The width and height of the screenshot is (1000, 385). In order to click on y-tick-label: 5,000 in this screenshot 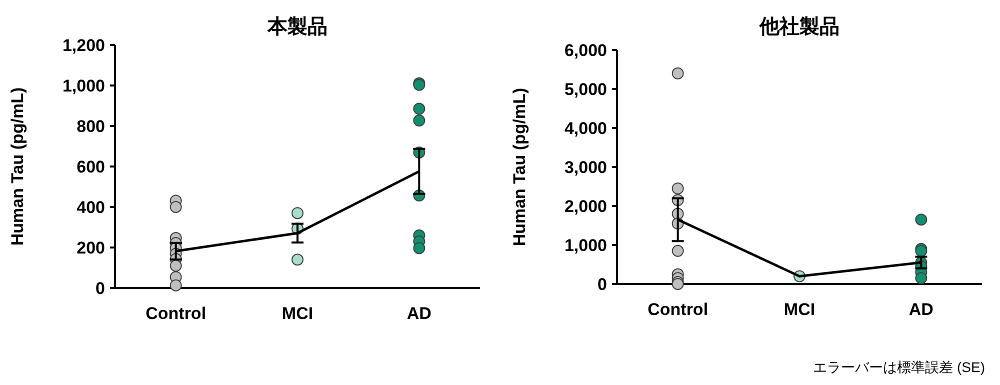, I will do `click(585, 89)`.